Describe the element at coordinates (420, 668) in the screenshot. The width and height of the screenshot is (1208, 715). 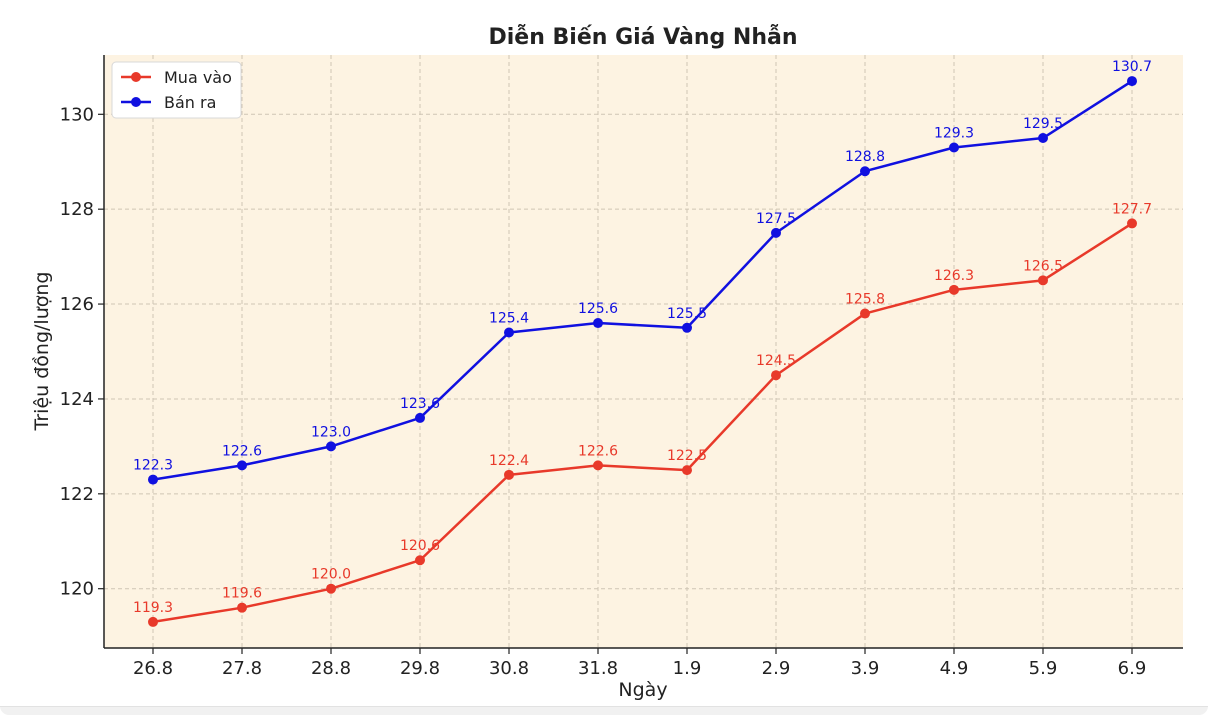
I see `x-tick-label: 29.8` at that location.